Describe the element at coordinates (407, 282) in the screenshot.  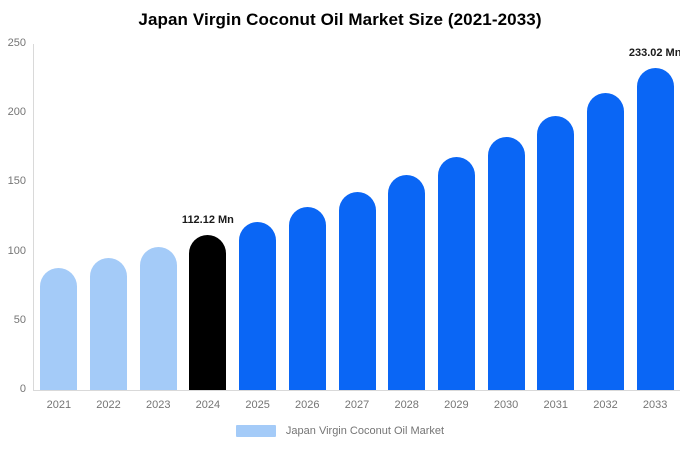
I see `bar-2028` at that location.